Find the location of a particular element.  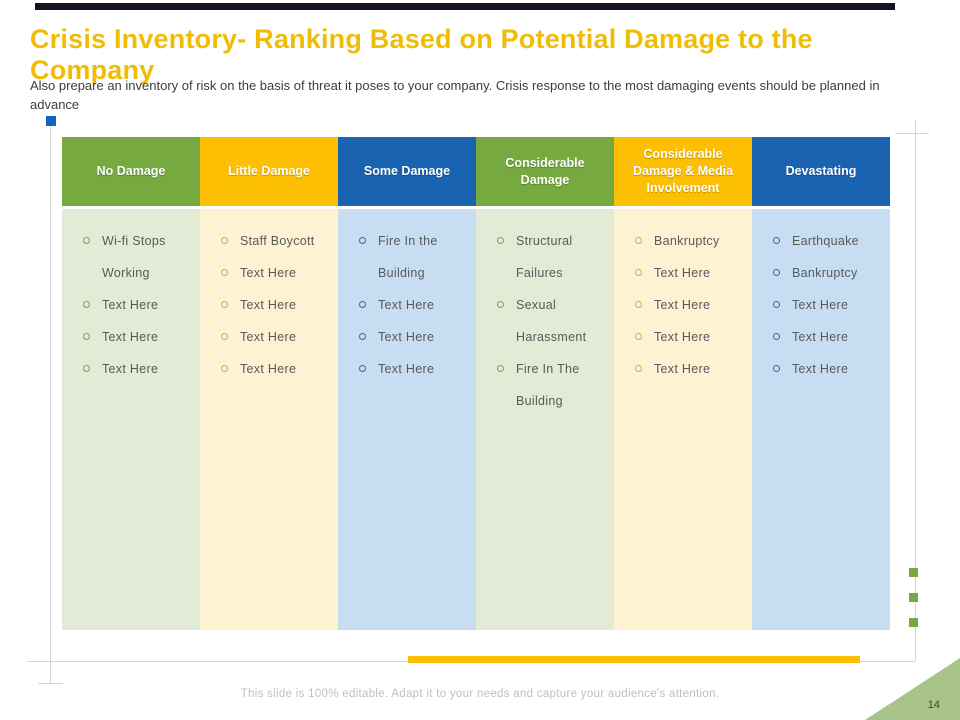

list-item: Fire In The Building is located at coordinates (545, 385).